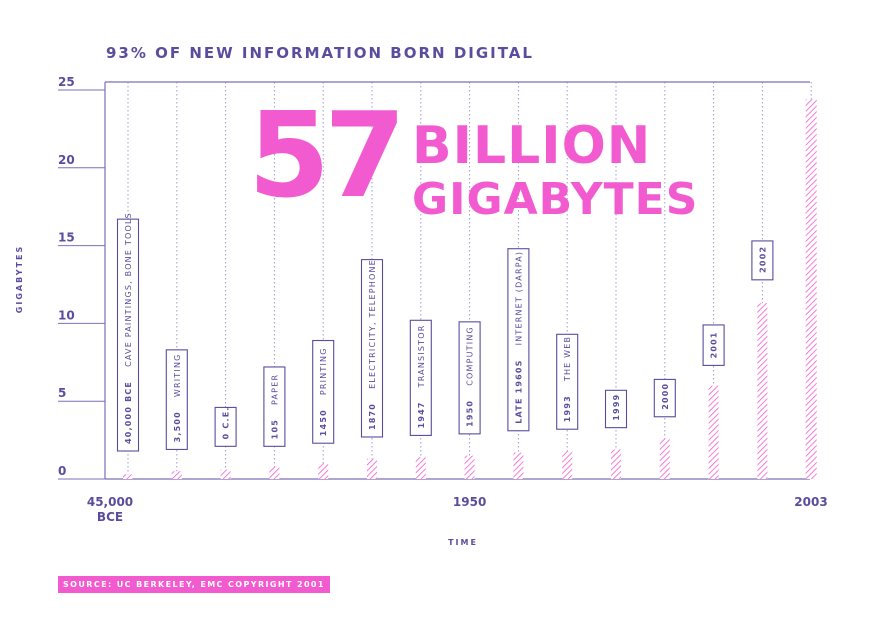  Describe the element at coordinates (518, 391) in the screenshot. I see `annotation-year: LATE 1960S` at that location.